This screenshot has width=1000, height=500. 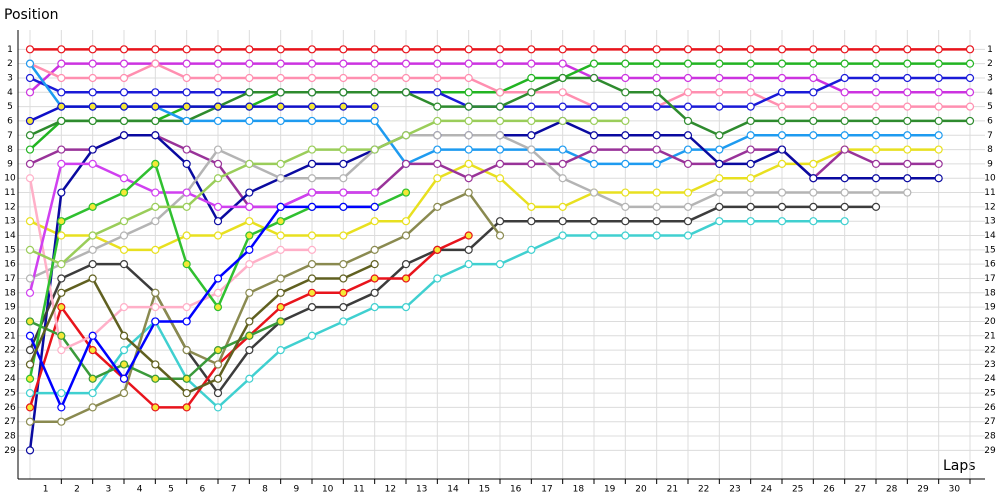 I want to click on y-tick-label-right: 8, so click(x=990, y=150).